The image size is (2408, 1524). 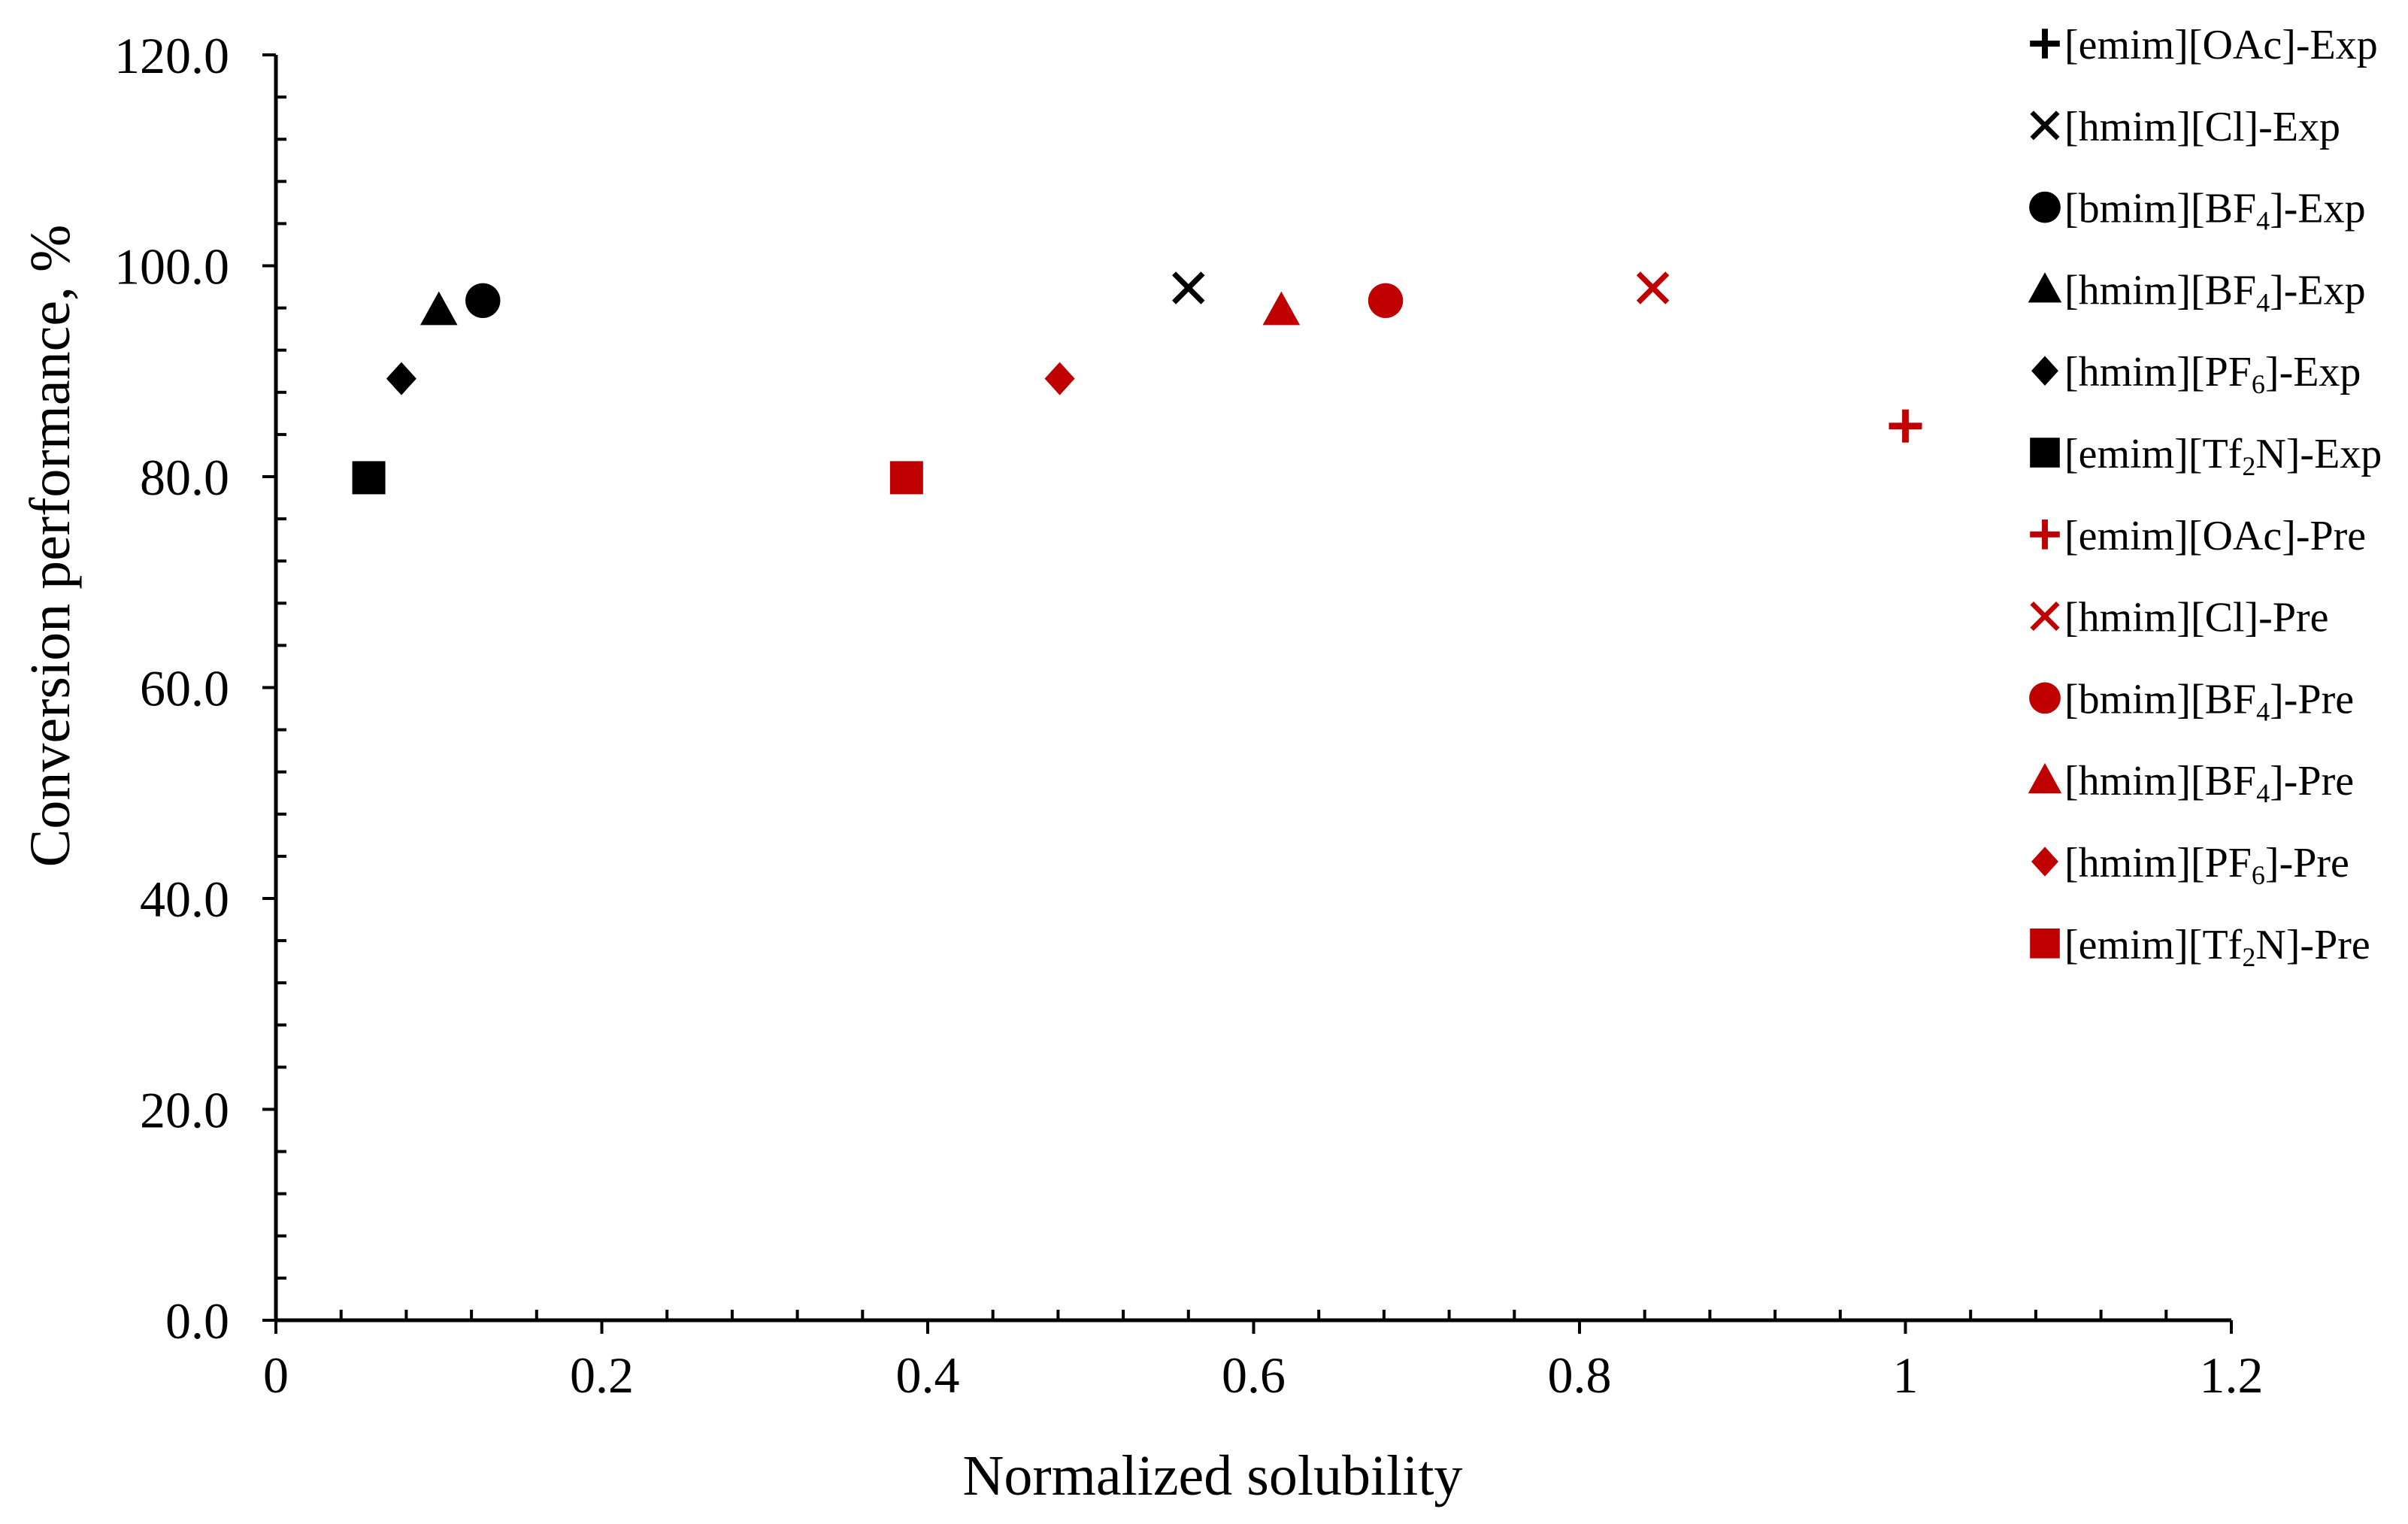 I want to click on x-axis-title: Normalized solubility, so click(x=1213, y=1475).